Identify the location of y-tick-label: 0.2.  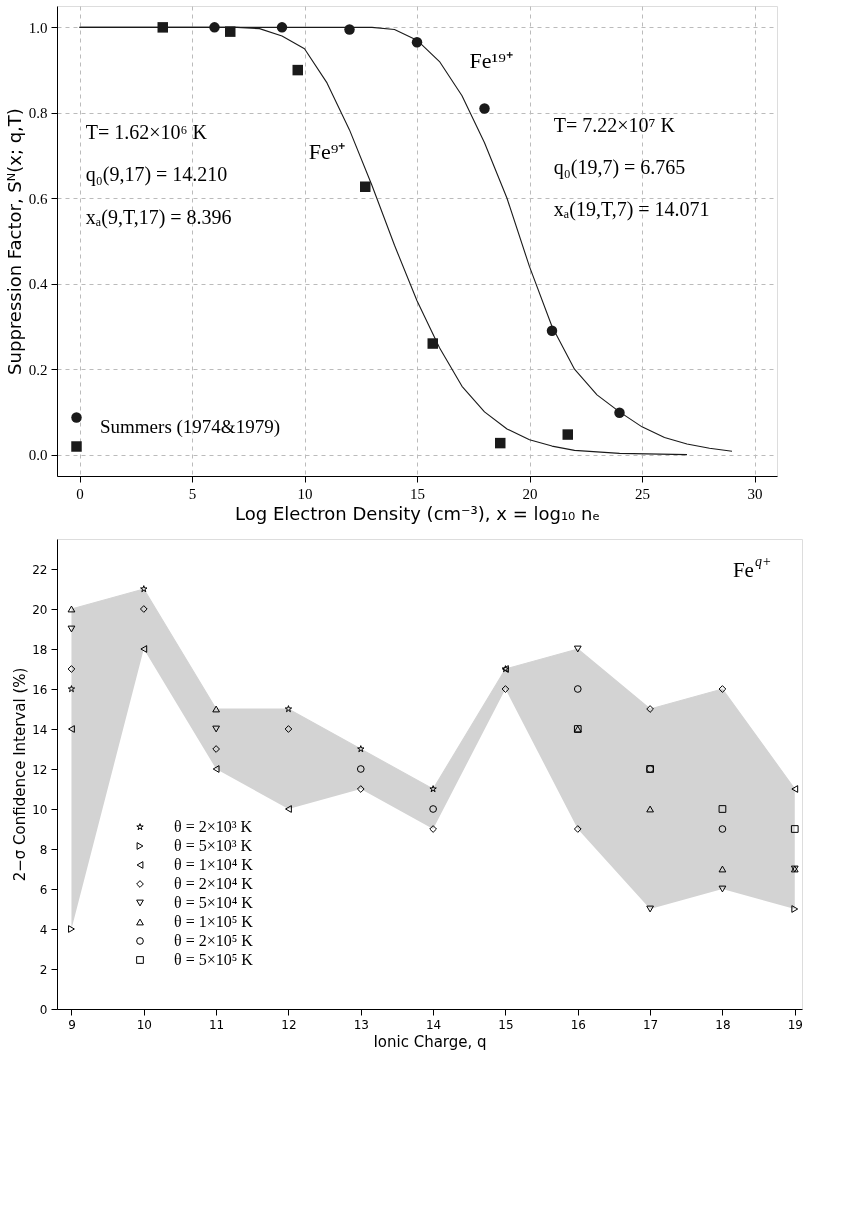
(38, 369).